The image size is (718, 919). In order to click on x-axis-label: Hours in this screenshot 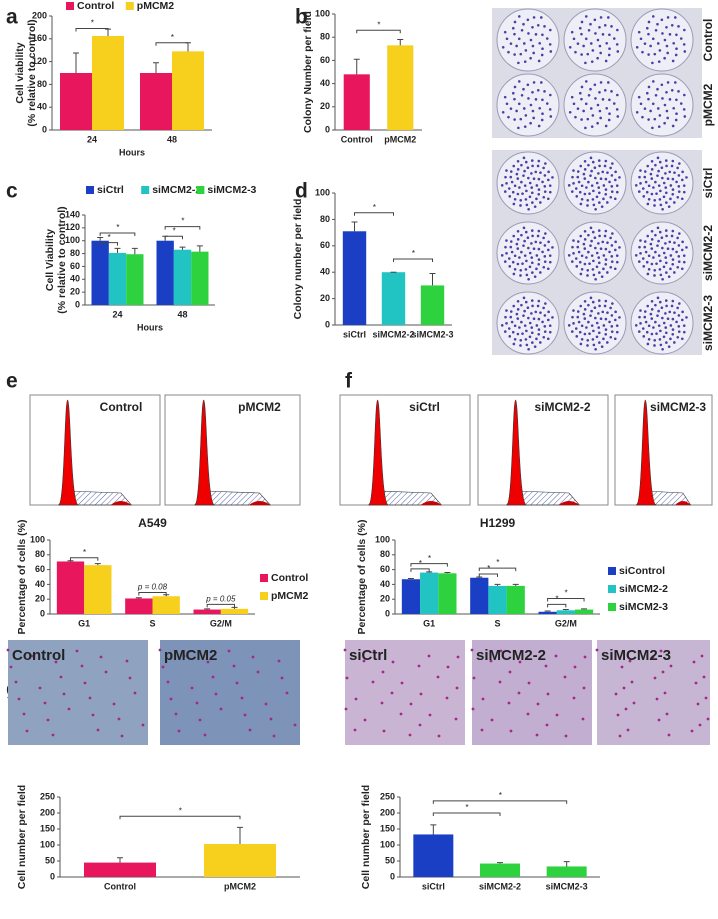, I will do `click(150, 327)`.